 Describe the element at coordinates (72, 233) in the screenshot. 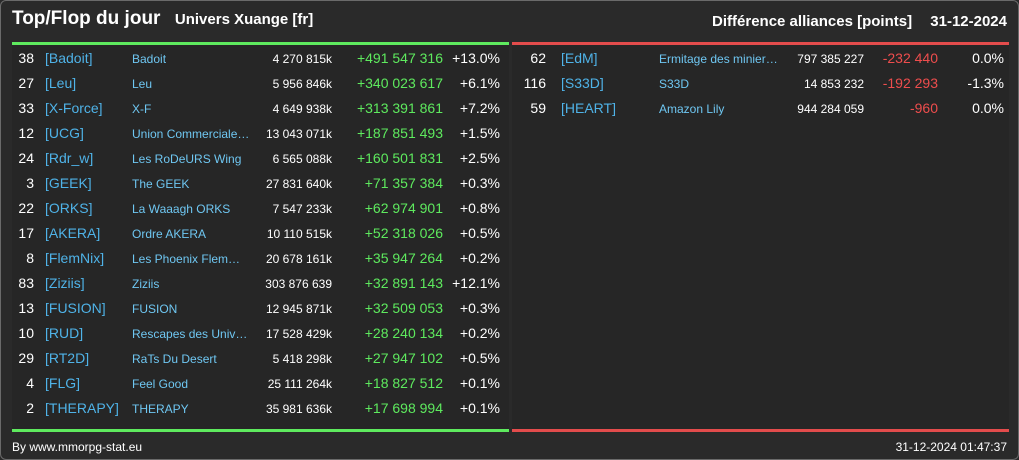

I see `alliance-tag-link: [AKERA]` at that location.